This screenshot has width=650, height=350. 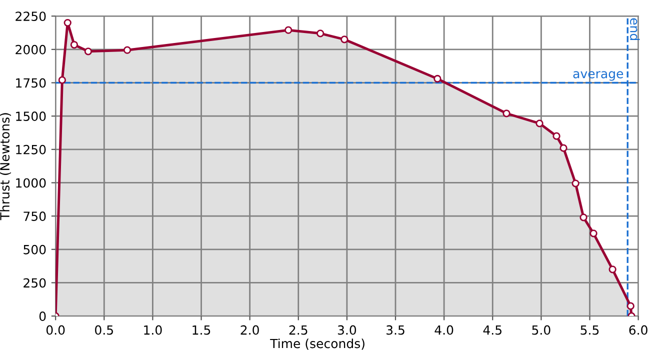 I want to click on y-tick-label: 1000, so click(x=31, y=183).